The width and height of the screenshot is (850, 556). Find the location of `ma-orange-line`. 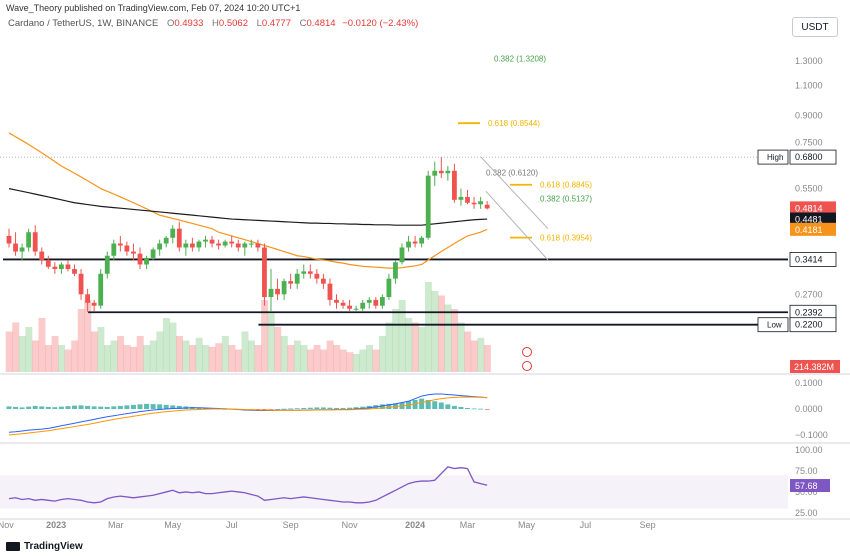

ma-orange-line is located at coordinates (248, 200).